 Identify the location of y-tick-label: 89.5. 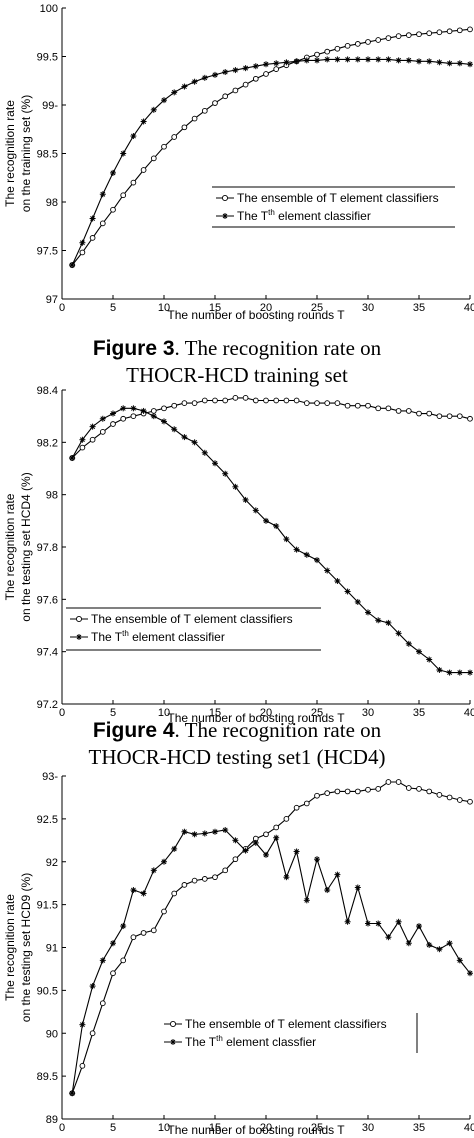
(47, 1077).